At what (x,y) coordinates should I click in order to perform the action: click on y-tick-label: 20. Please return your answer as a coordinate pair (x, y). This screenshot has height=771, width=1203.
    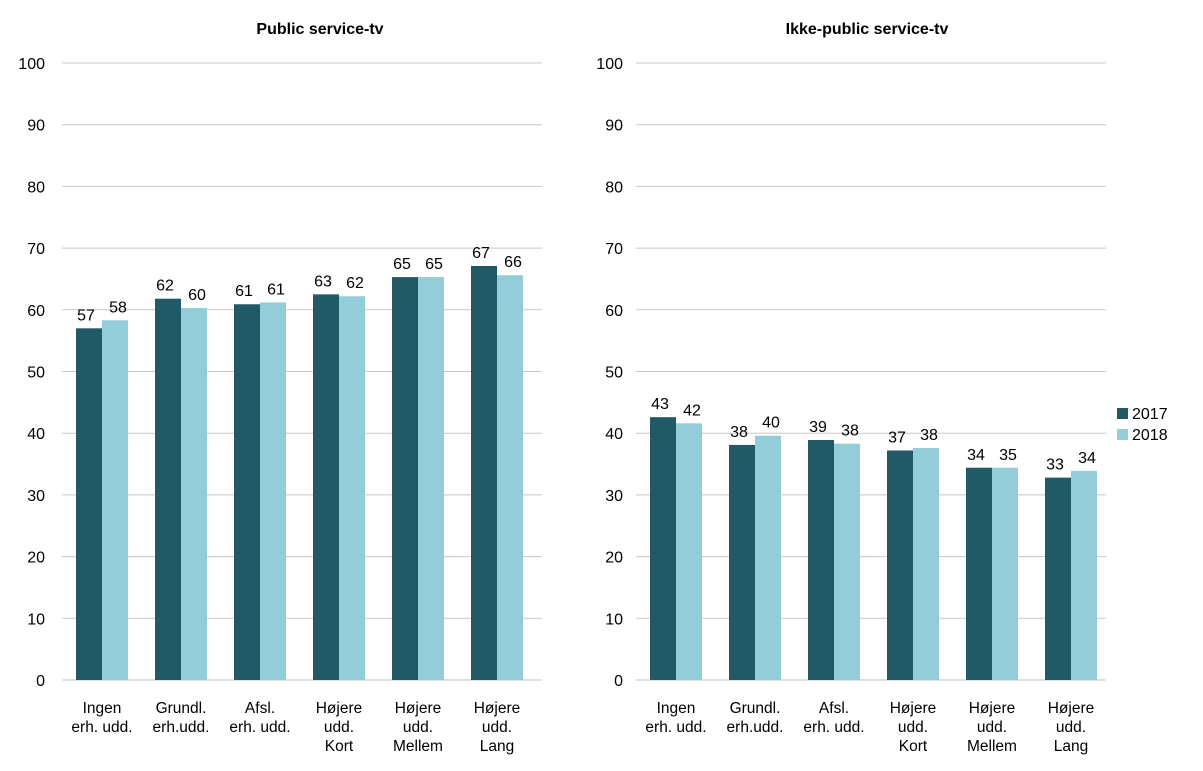
    Looking at the image, I should click on (36, 558).